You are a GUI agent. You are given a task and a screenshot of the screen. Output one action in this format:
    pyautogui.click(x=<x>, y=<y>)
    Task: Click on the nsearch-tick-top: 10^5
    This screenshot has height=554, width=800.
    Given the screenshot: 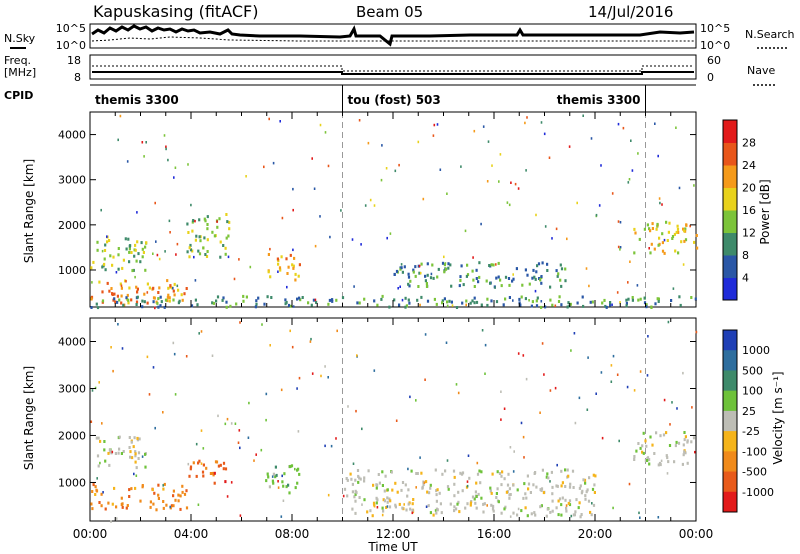 What is the action you would take?
    pyautogui.click(x=715, y=28)
    